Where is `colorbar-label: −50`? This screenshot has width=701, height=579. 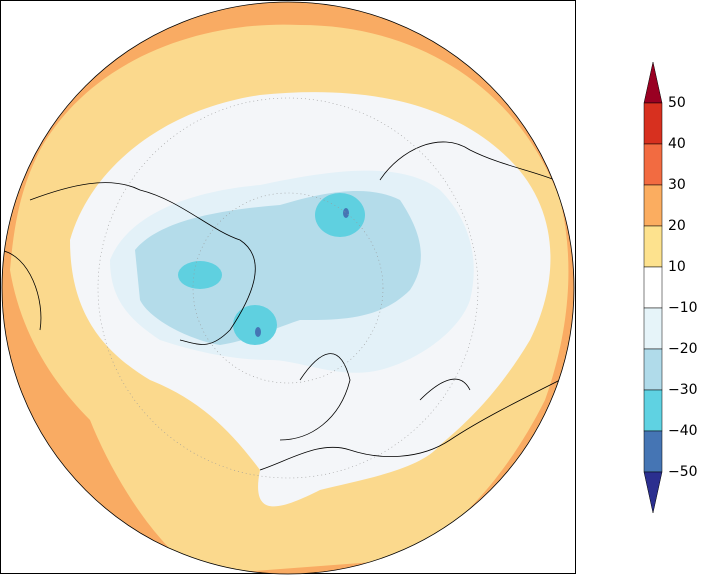
colorbar-label: −50 is located at coordinates (683, 472).